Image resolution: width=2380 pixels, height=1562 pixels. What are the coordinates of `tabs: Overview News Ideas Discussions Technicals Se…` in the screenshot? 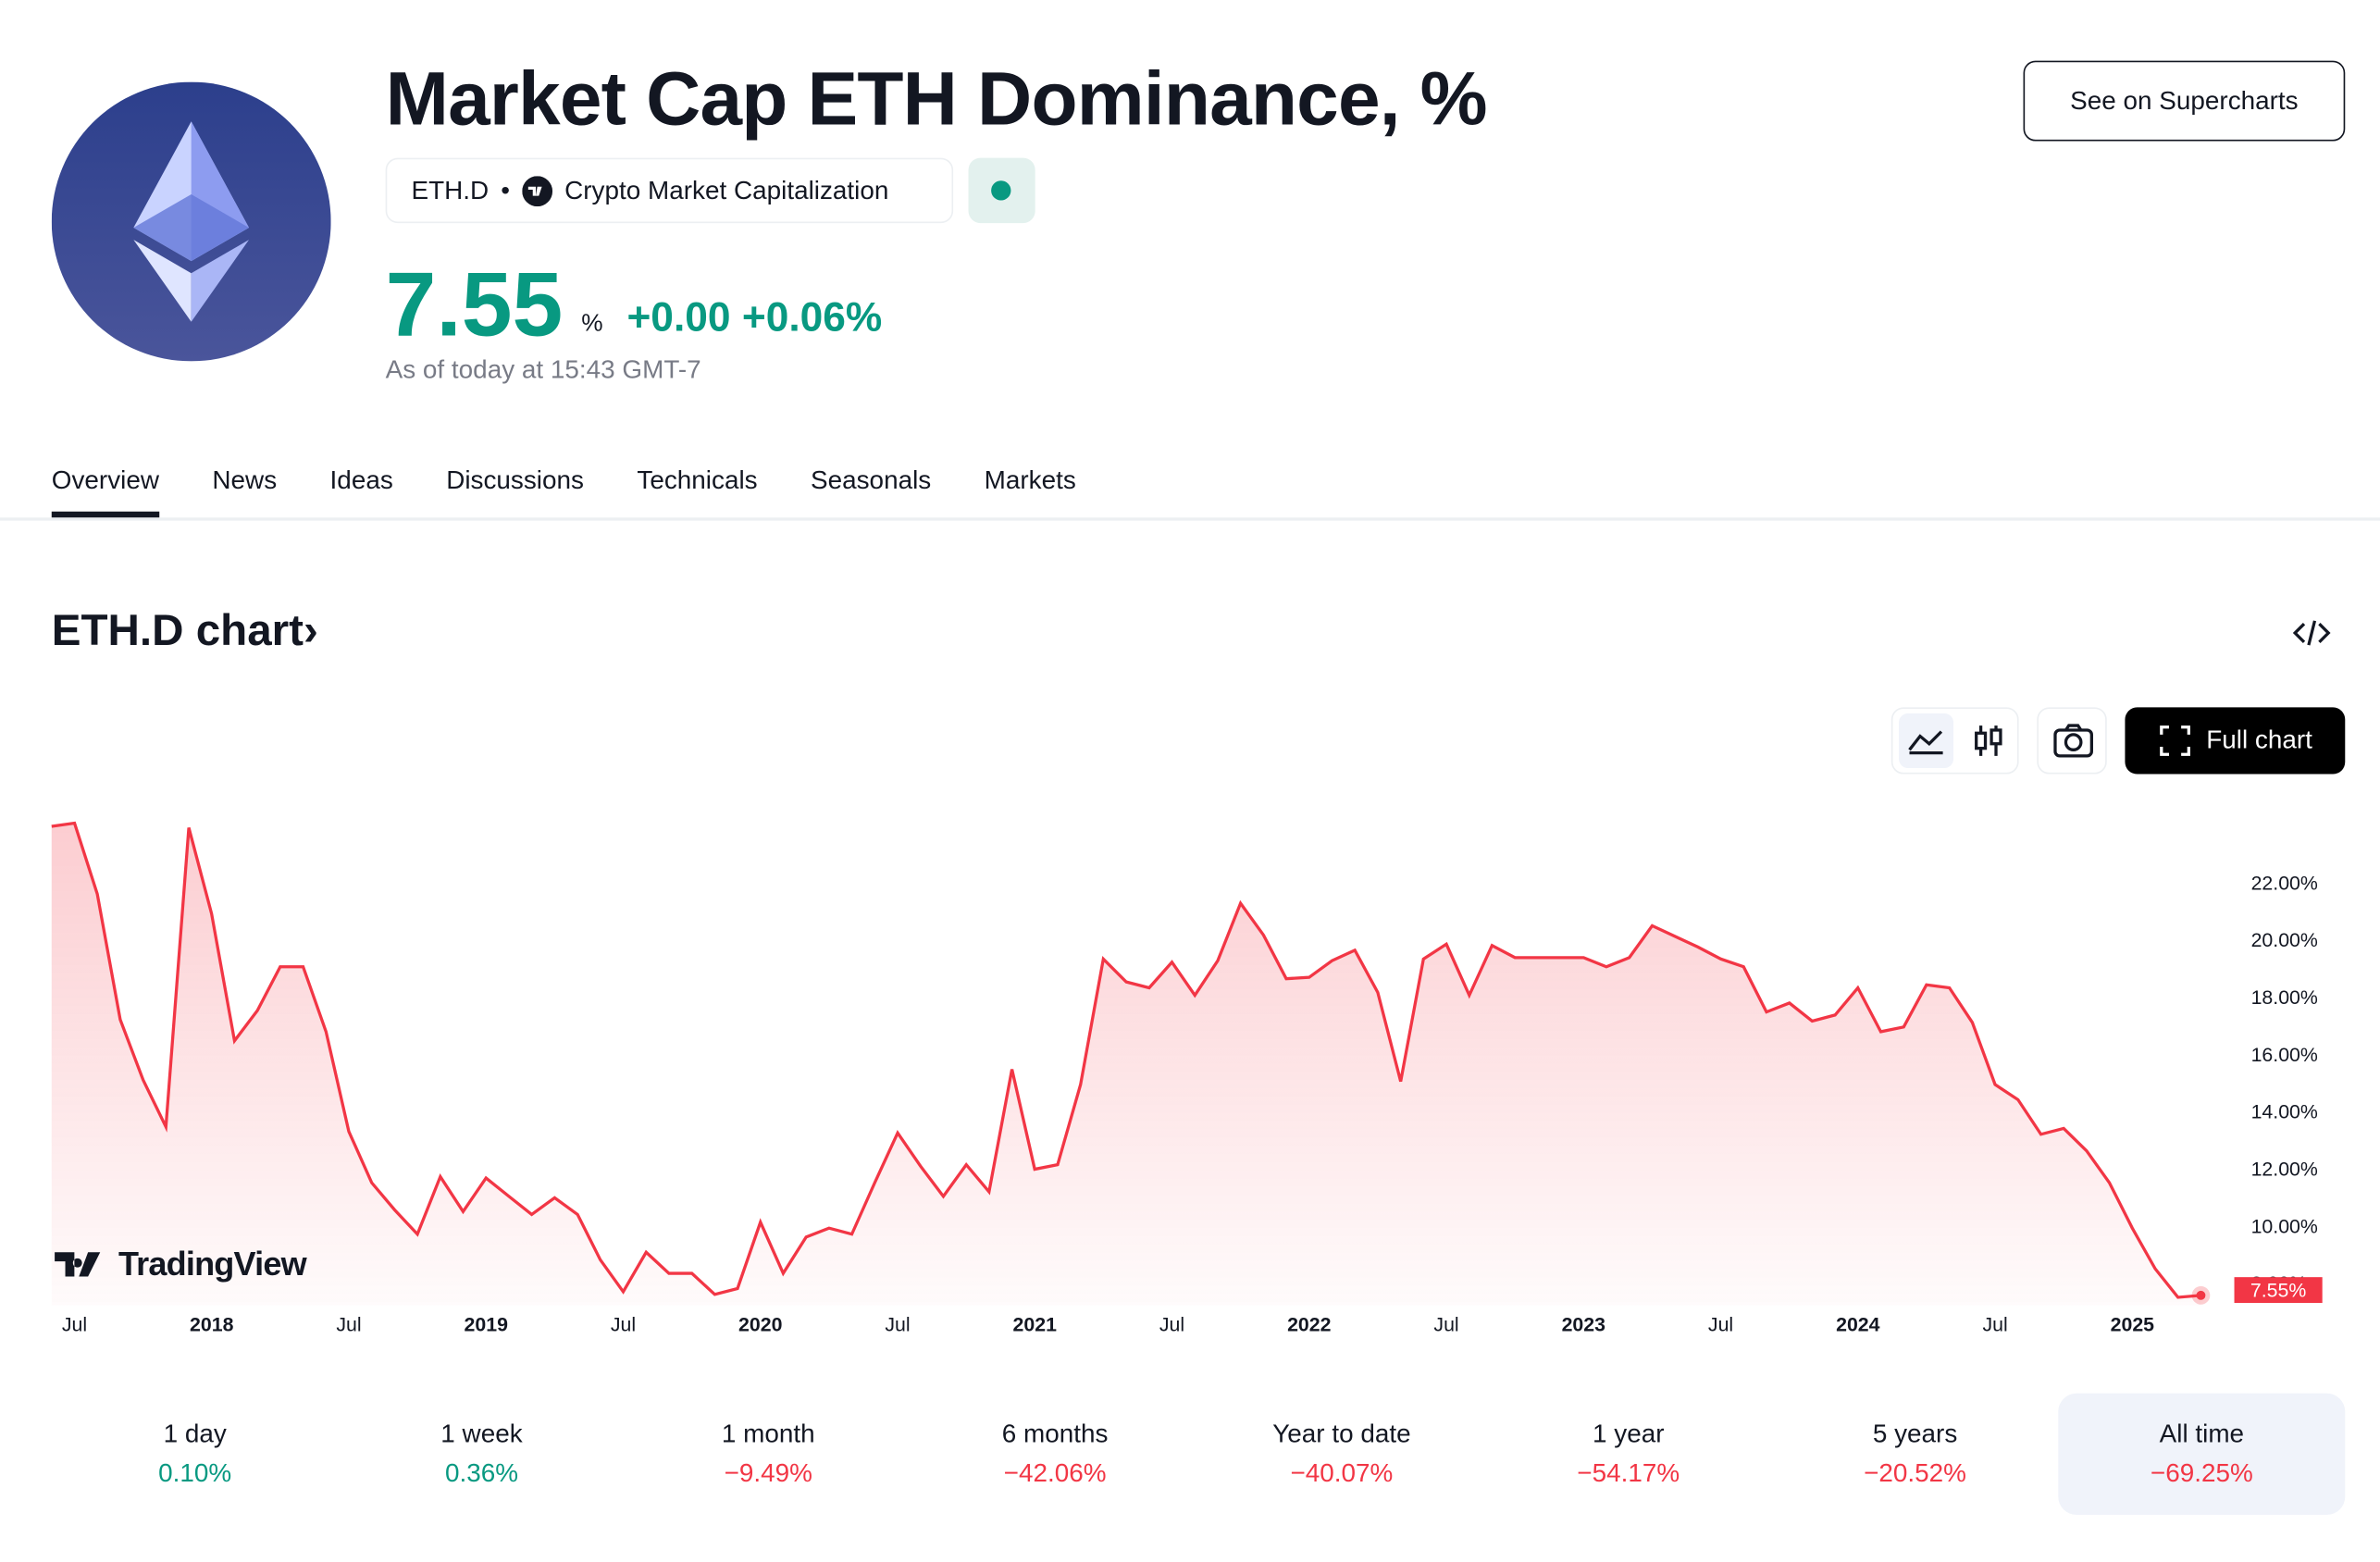 It's located at (563, 491).